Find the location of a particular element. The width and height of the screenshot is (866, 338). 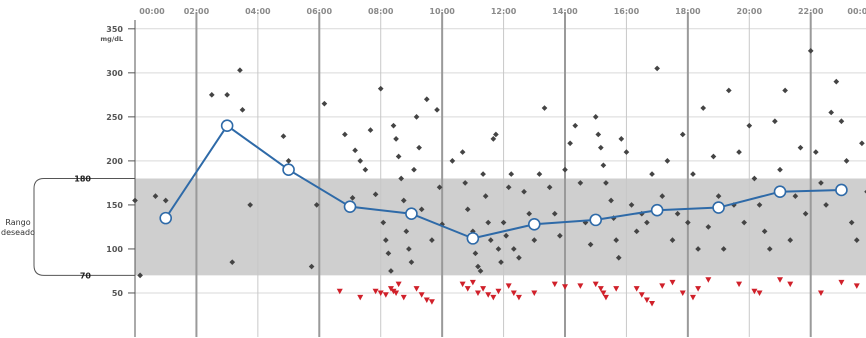

x-tick-3: 06:00 is located at coordinates (320, 11).